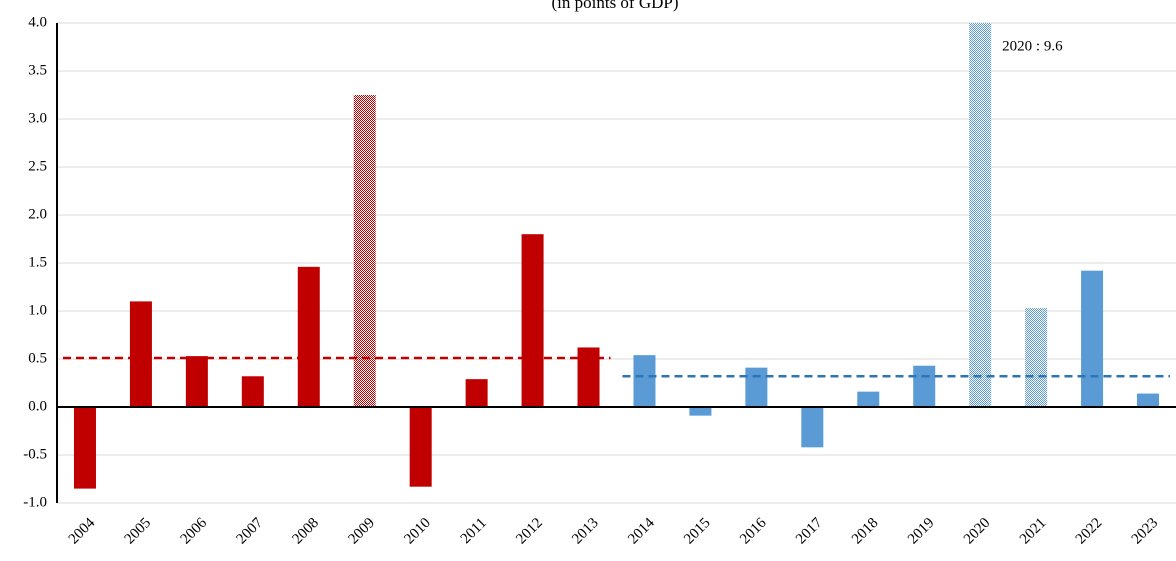  I want to click on annotation: 2020 : 9.6, so click(1032, 46).